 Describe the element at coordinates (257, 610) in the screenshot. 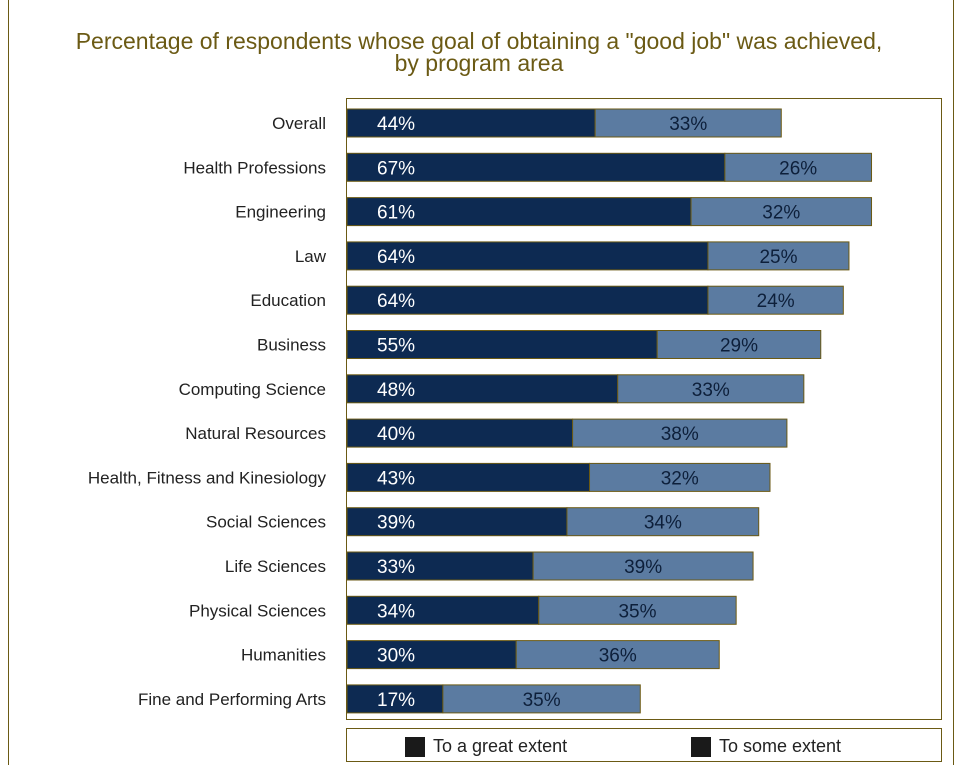

I see `category-label: Physical Sciences` at that location.